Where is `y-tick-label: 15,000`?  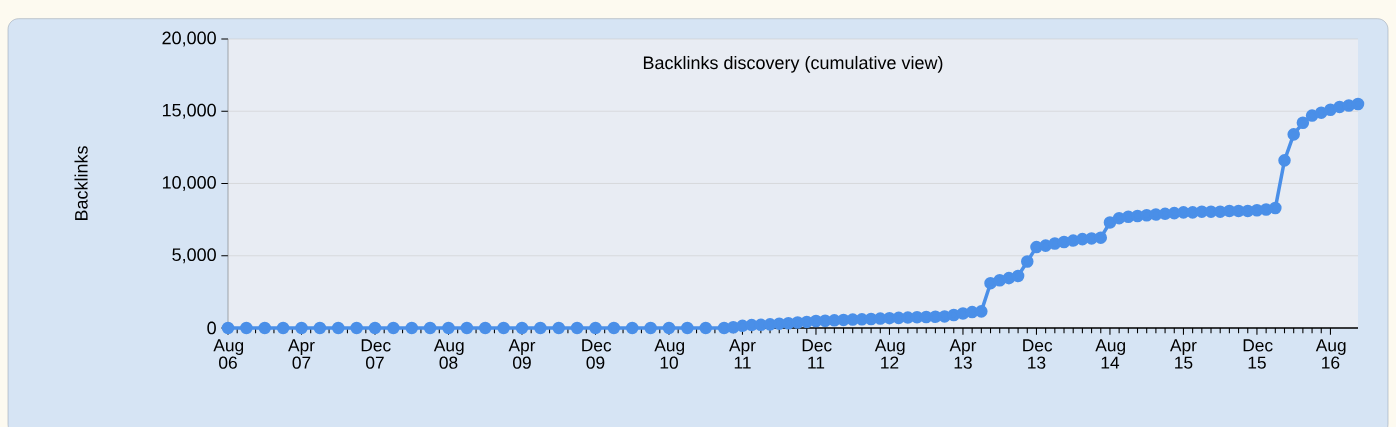
y-tick-label: 15,000 is located at coordinates (189, 111).